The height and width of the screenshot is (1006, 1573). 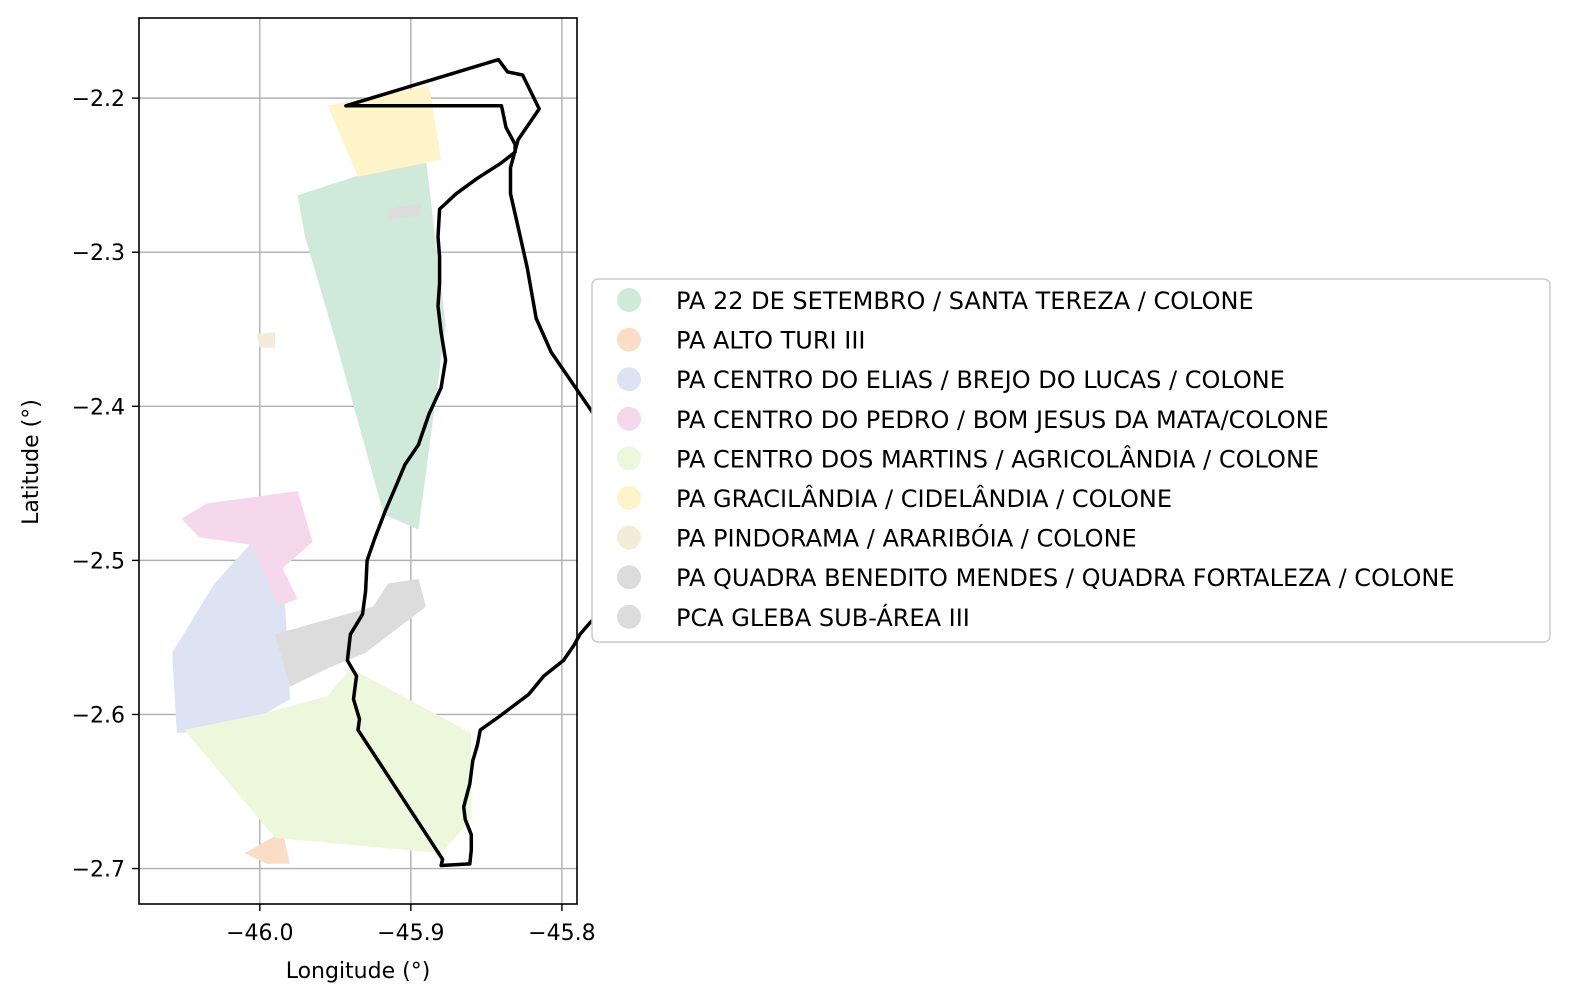 I want to click on legend-label-5: PA GRACILÂNDIA / CIDELÂNDIA / COLONE, so click(x=924, y=498).